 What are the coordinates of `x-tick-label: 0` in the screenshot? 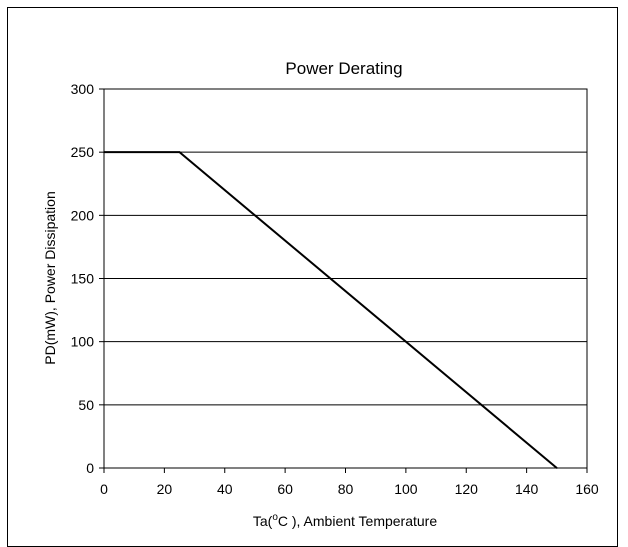 It's located at (104, 489).